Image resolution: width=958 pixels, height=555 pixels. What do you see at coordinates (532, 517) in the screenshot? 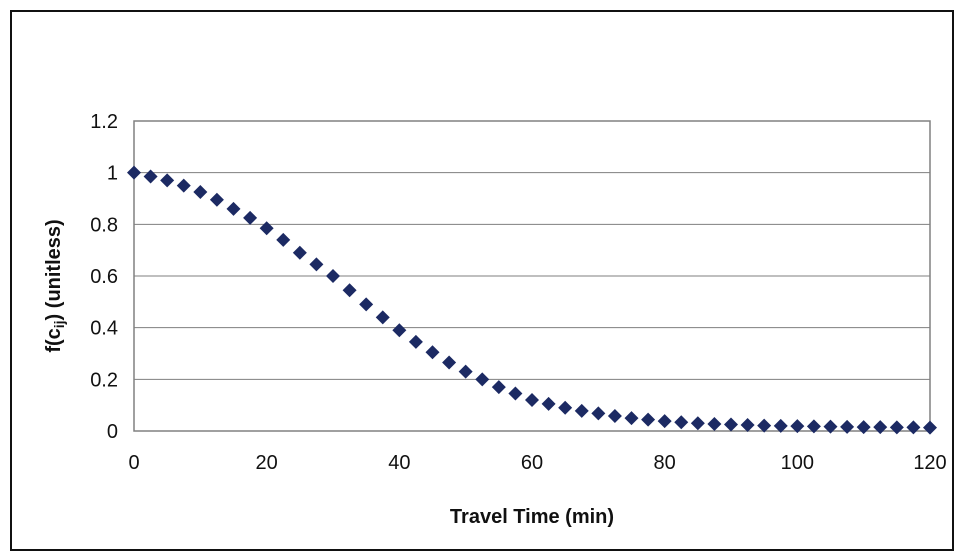
I see `x-axis-title: Travel Time (min)` at bounding box center [532, 517].